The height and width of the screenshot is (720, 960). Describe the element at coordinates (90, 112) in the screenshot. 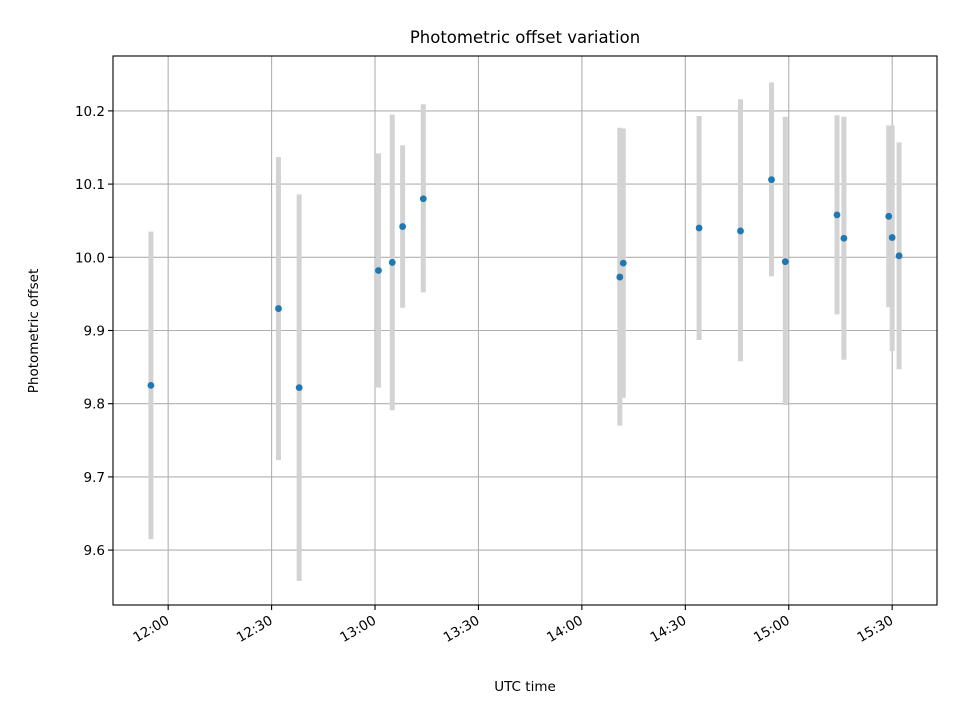

I see `y-tick-label: 10.2` at that location.